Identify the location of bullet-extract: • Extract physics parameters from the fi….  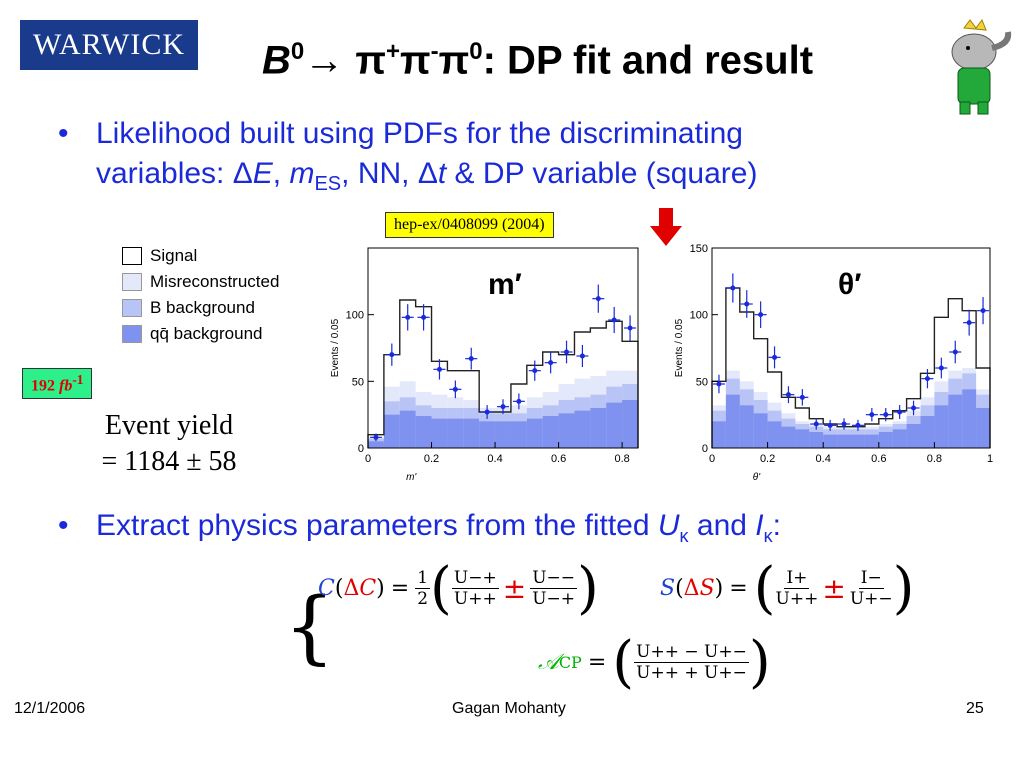
(527, 531).